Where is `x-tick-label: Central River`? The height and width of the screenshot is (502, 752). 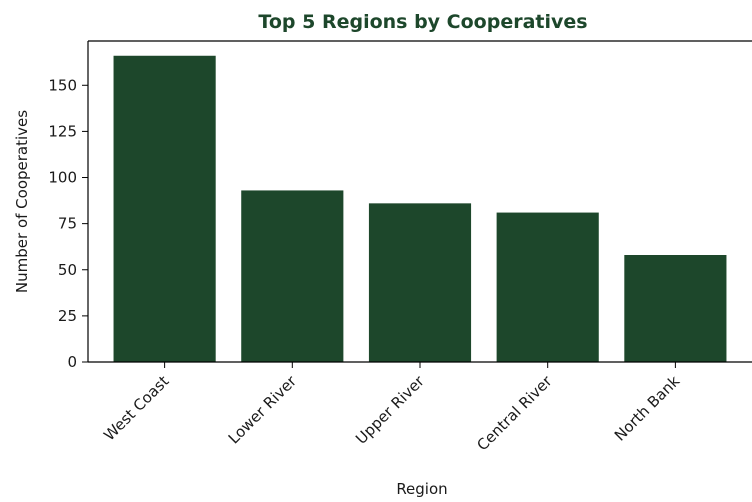
x-tick-label: Central River is located at coordinates (514, 413).